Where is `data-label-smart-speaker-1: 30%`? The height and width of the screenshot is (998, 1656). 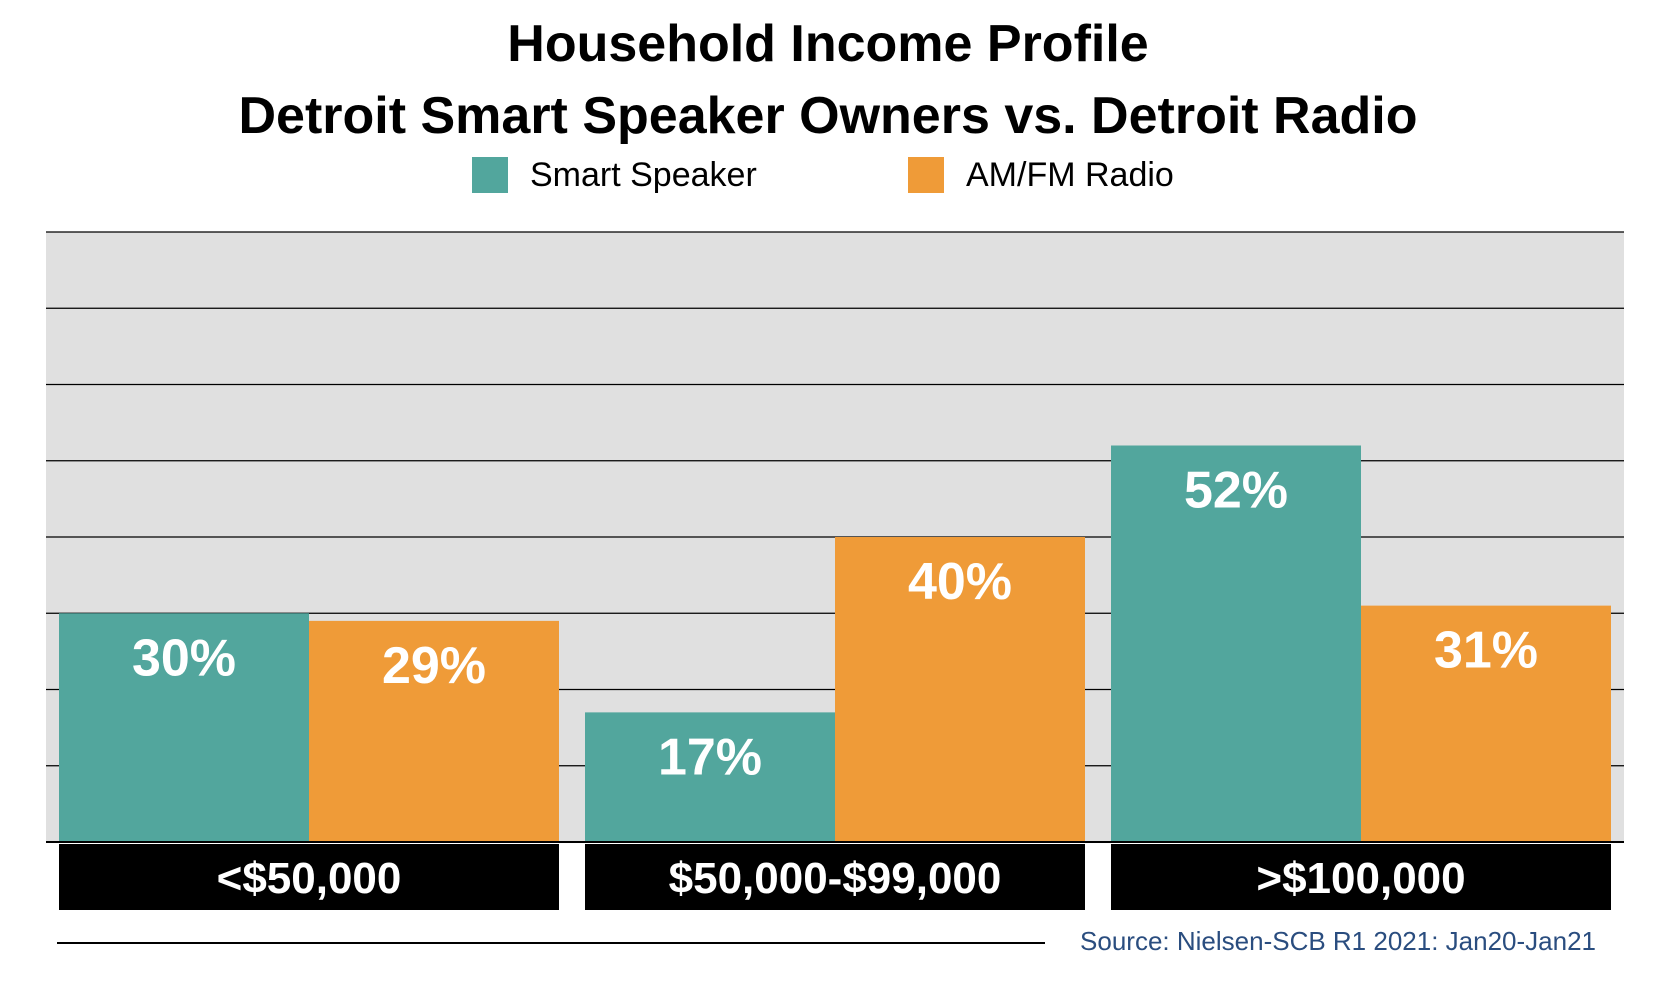 data-label-smart-speaker-1: 30% is located at coordinates (184, 658).